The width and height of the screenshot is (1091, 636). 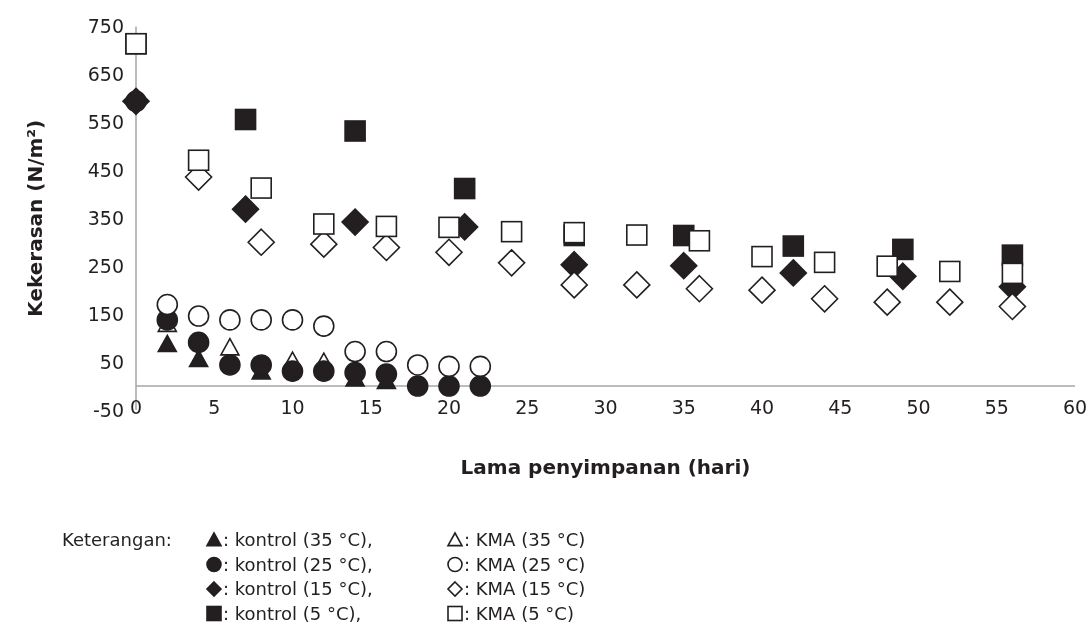 What do you see at coordinates (525, 540) in the screenshot?
I see `legend-label: : KMA (35 °C)` at bounding box center [525, 540].